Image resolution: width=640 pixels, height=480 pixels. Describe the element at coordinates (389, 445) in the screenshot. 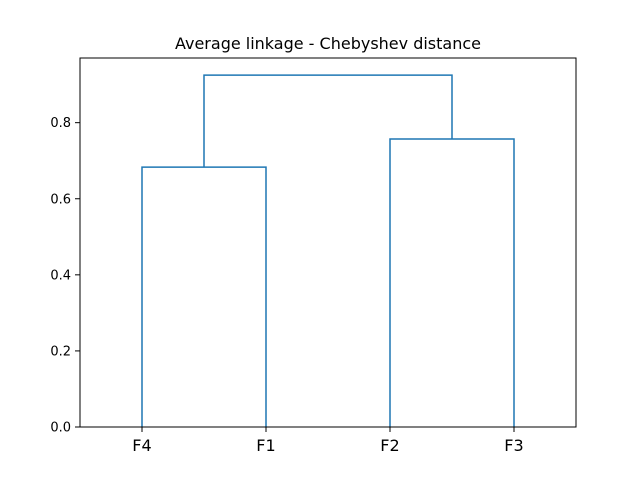

I see `leaf-label-f2: F2` at that location.